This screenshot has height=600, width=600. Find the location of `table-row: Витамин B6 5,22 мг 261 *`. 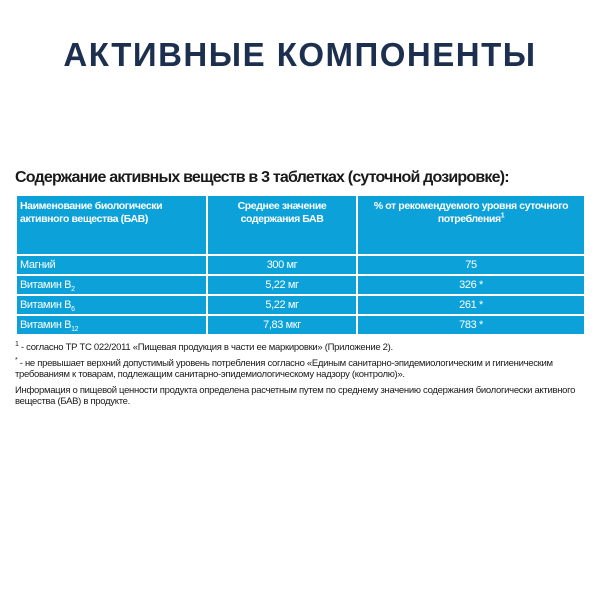

table-row: Витамин B6 5,22 мг 261 * is located at coordinates (300, 305).